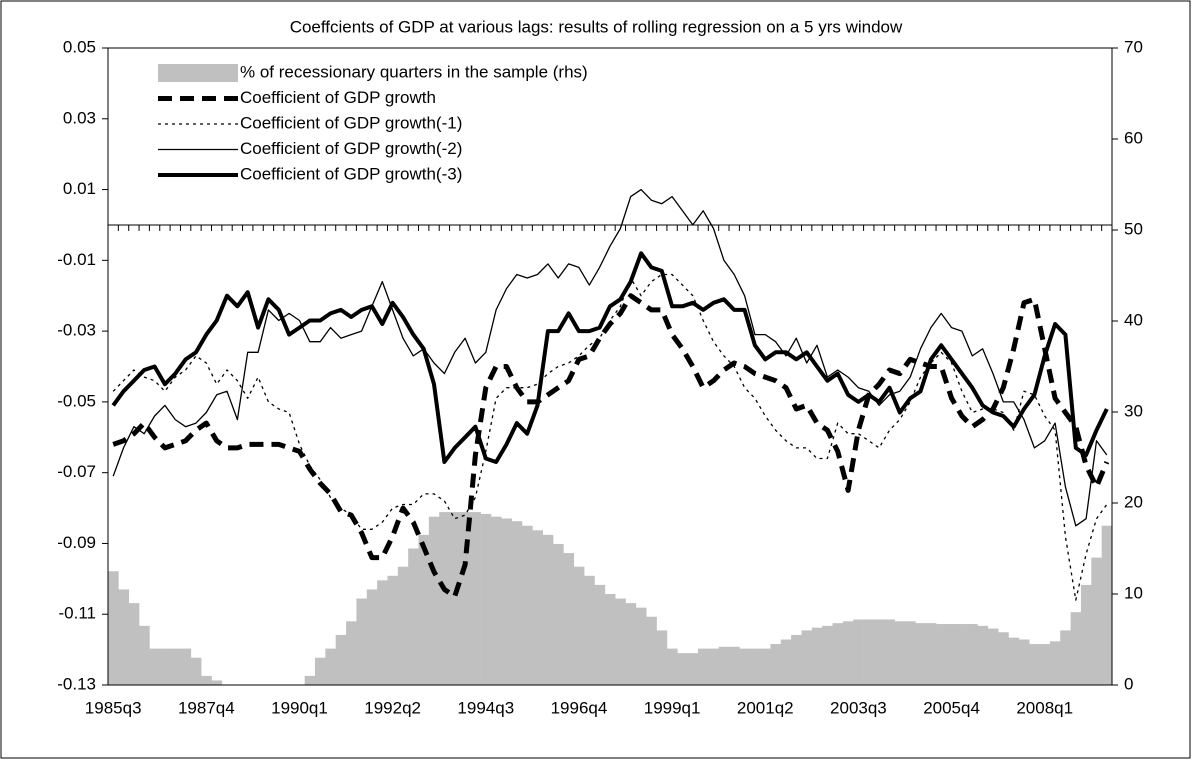 Image resolution: width=1192 pixels, height=765 pixels. Describe the element at coordinates (198, 73) in the screenshot. I see `legend-swatch` at that location.